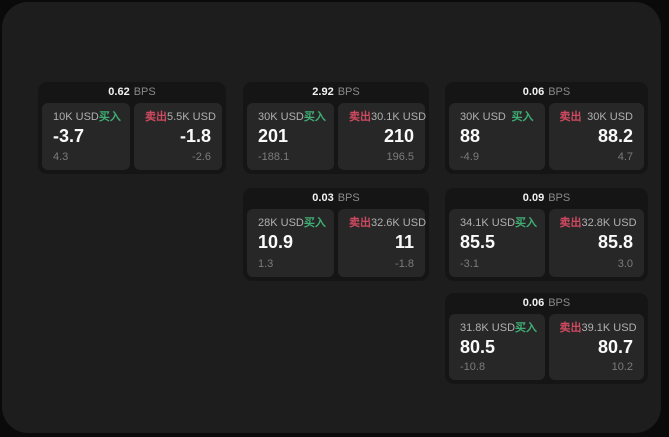 This screenshot has height=437, width=669. Describe the element at coordinates (61, 157) in the screenshot. I see `buy-sub-value: 4.3` at that location.